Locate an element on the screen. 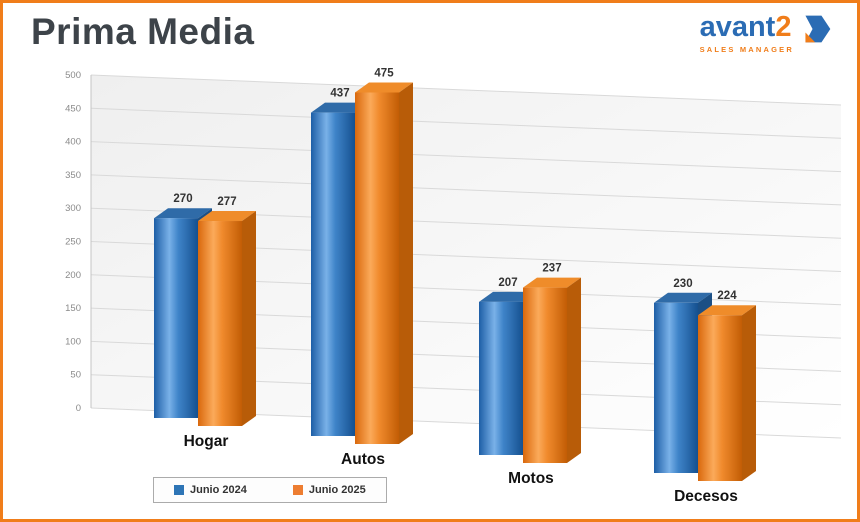 The image size is (860, 522). value-label: 277 is located at coordinates (226, 202).